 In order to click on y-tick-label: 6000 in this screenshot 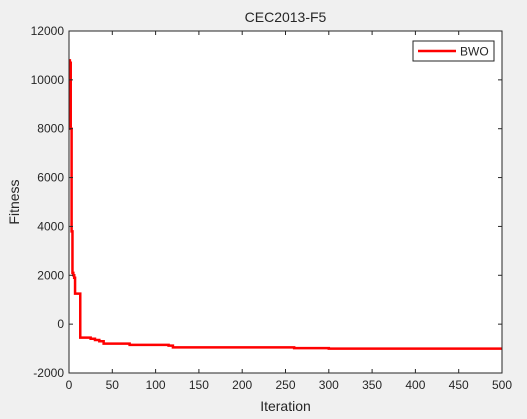, I will do `click(50, 178)`.